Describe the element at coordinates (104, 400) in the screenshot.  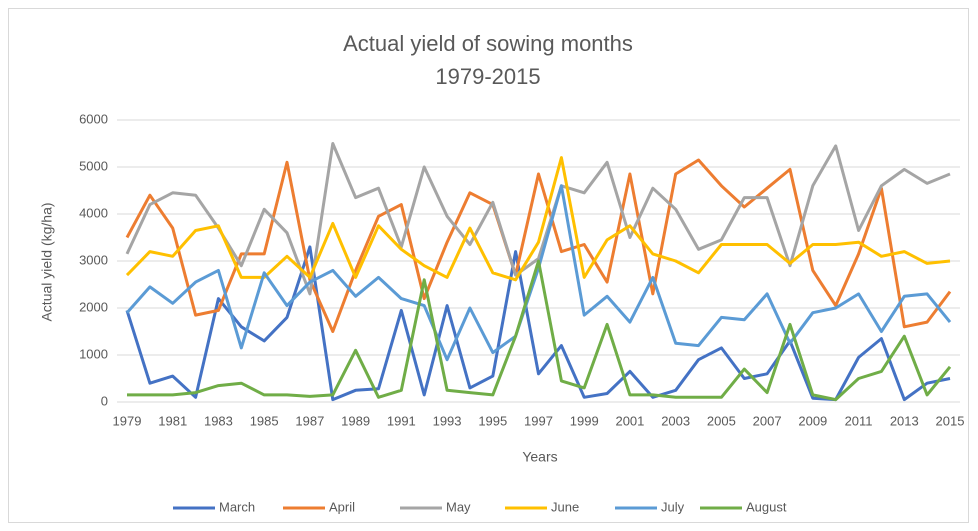
I see `y-tick-label: 0` at that location.